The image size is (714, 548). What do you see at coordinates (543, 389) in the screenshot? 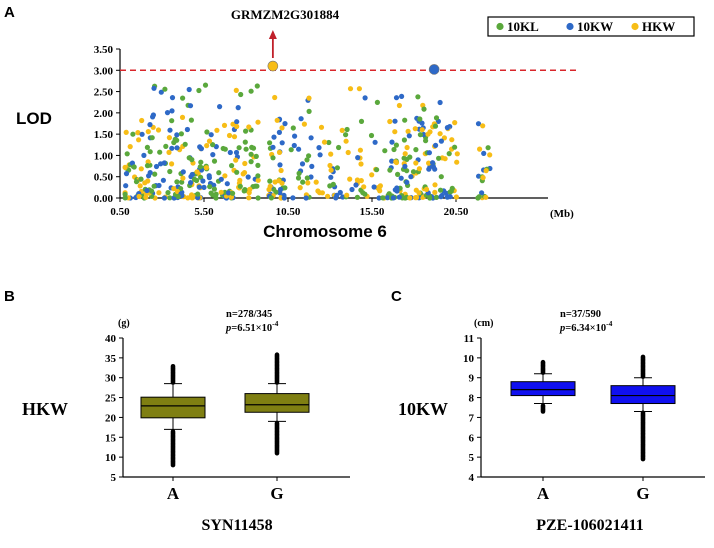
I see `box` at bounding box center [543, 389].